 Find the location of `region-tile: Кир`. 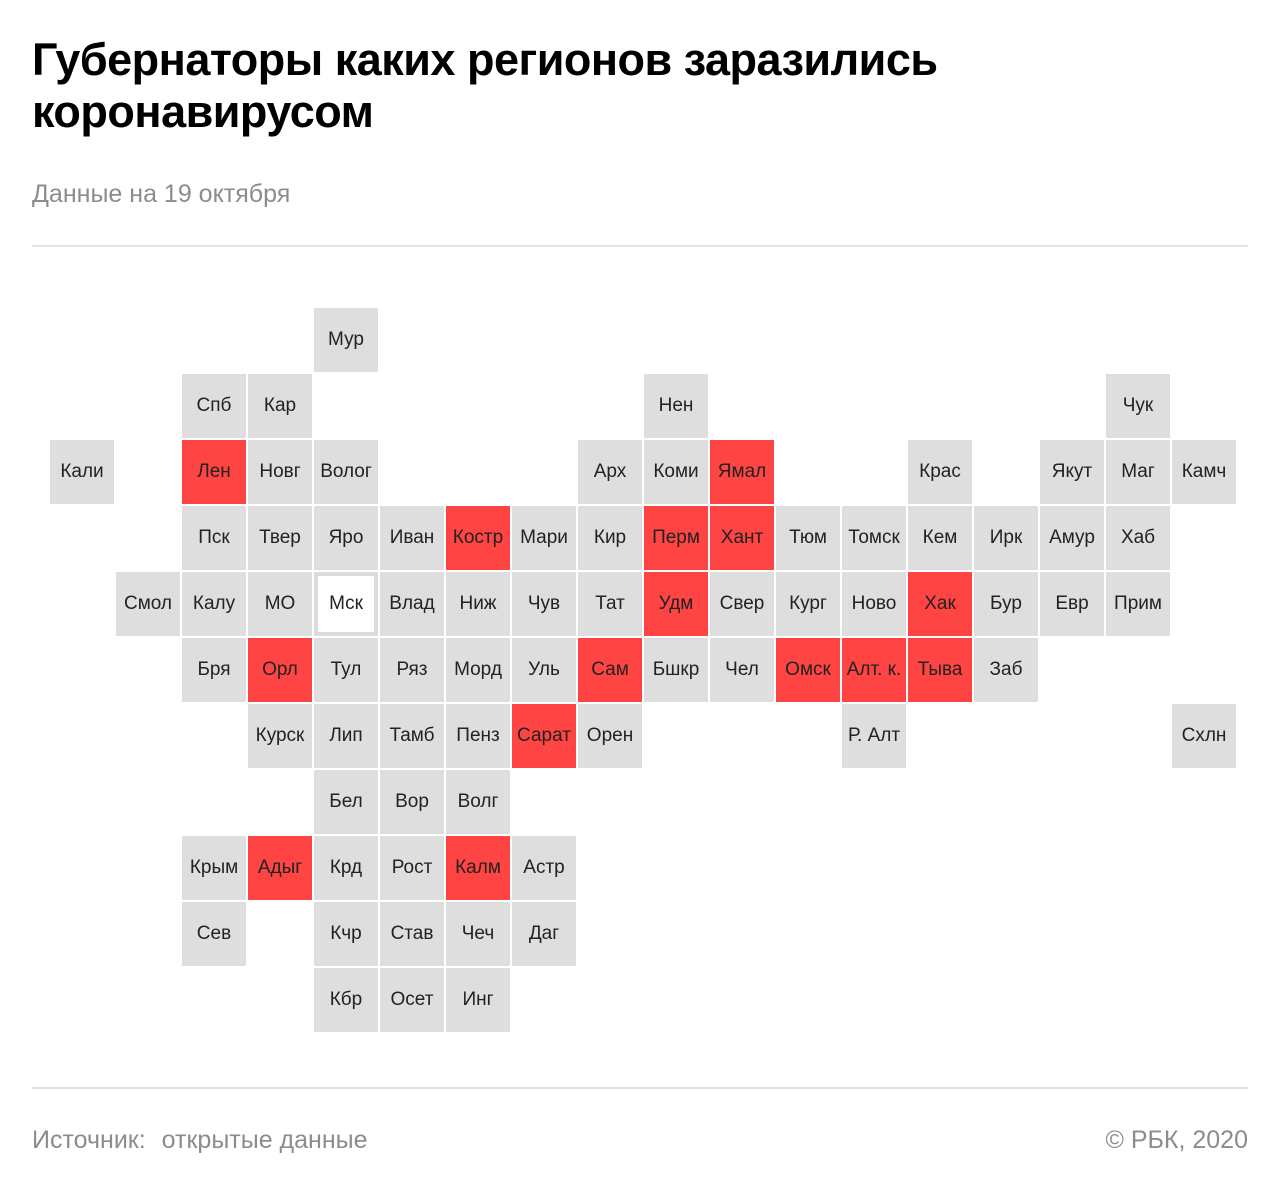

region-tile: Кир is located at coordinates (610, 538).